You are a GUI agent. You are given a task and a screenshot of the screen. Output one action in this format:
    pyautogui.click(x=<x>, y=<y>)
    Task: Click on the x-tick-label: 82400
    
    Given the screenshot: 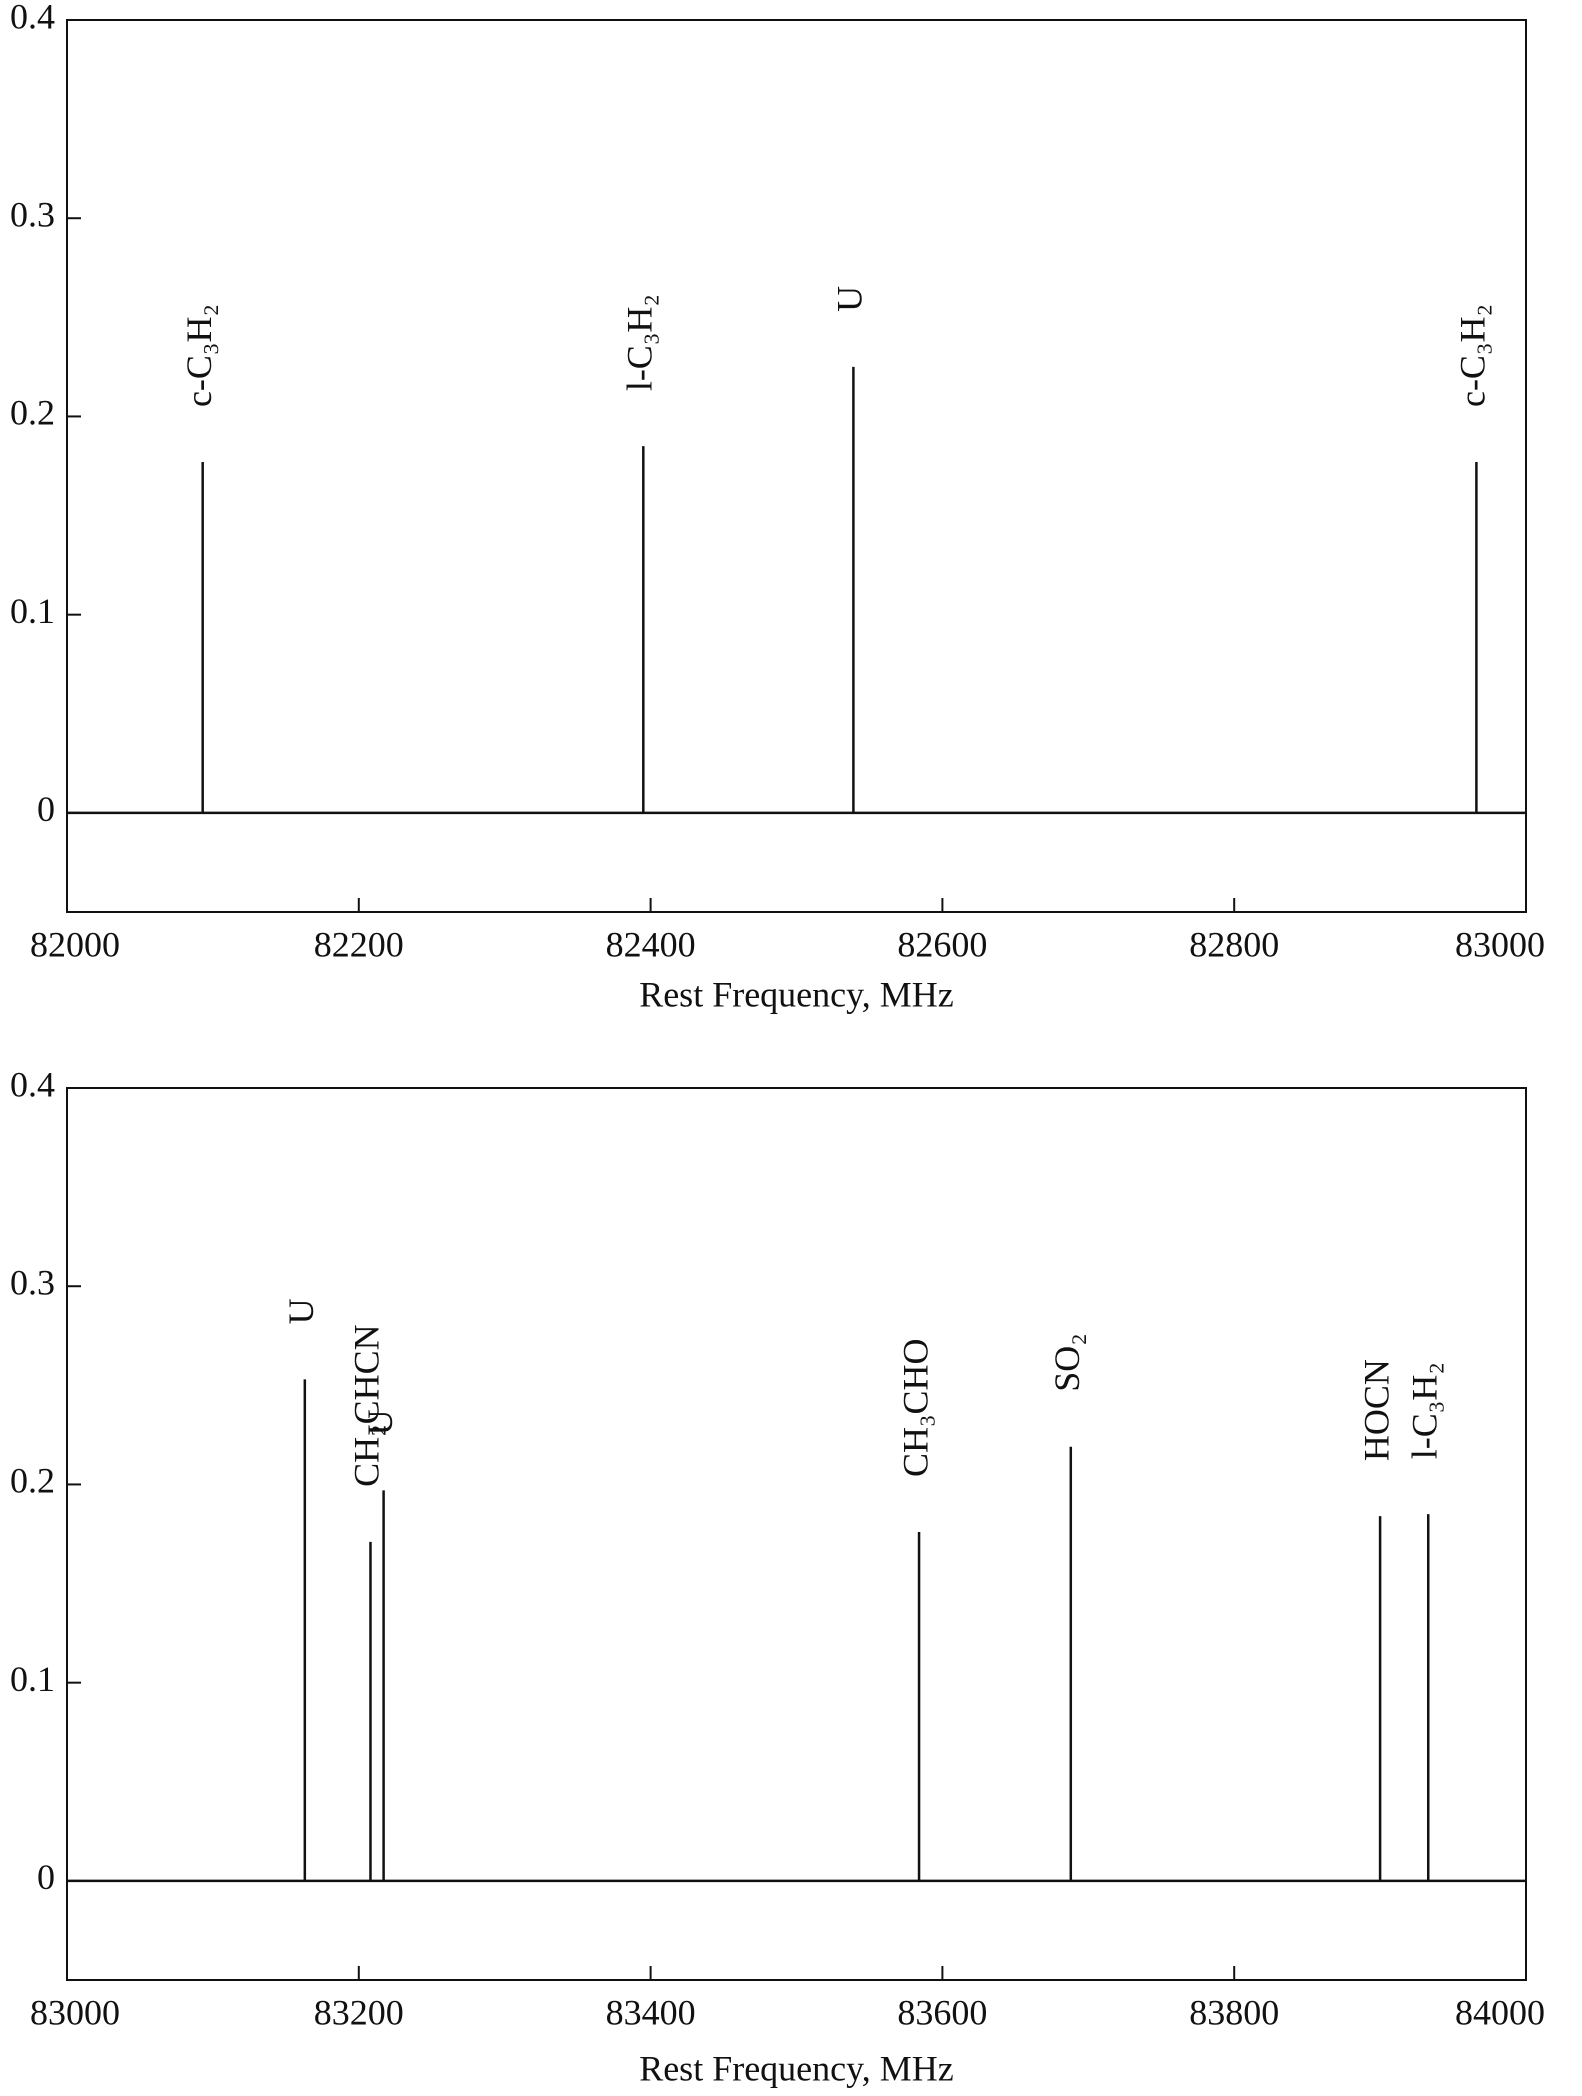 What is the action you would take?
    pyautogui.click(x=651, y=944)
    